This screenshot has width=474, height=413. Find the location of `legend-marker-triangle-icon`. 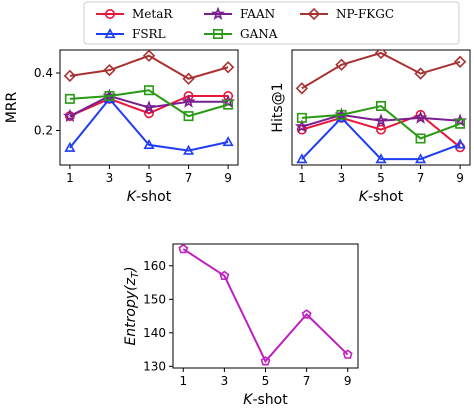

legend-marker-triangle-icon is located at coordinates (110, 33).